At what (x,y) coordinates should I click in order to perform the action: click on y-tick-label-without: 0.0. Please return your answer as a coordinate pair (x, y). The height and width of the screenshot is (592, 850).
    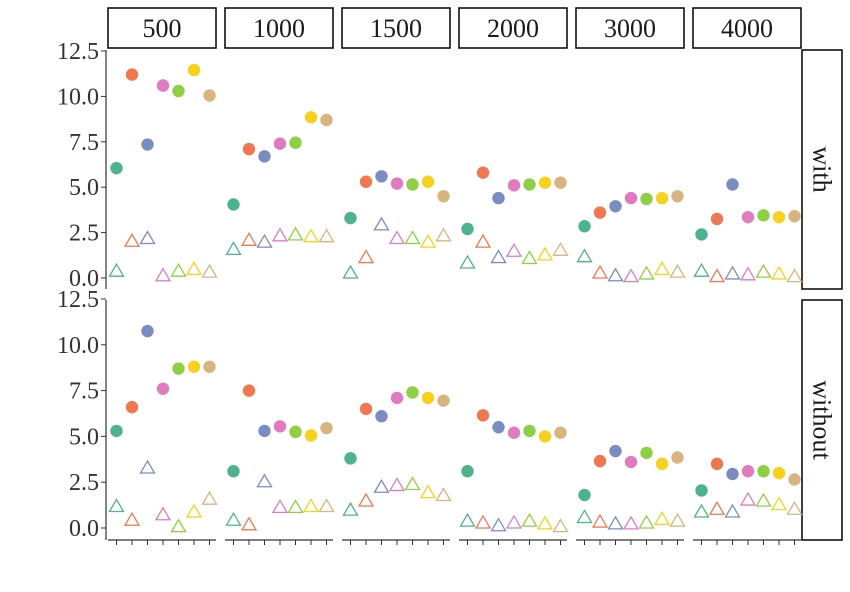
    Looking at the image, I should click on (84, 529).